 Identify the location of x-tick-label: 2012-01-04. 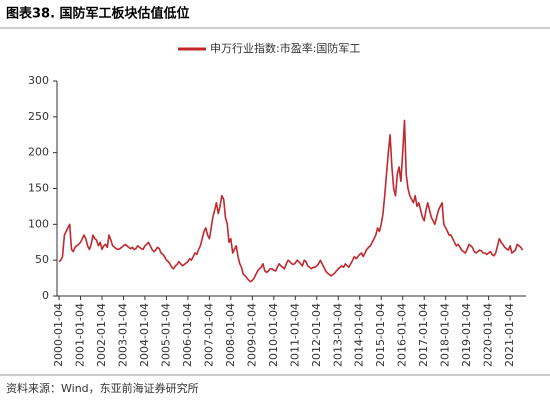
(316, 335).